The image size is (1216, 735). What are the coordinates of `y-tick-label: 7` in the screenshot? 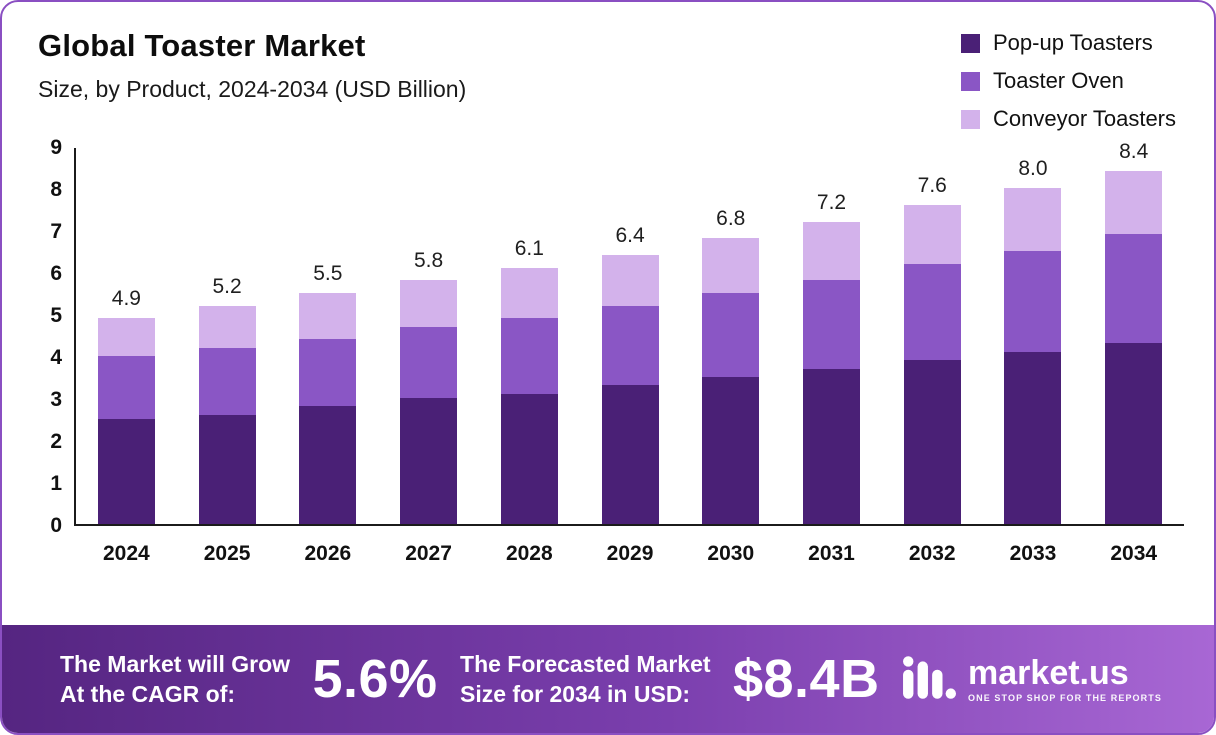 It's located at (56, 231).